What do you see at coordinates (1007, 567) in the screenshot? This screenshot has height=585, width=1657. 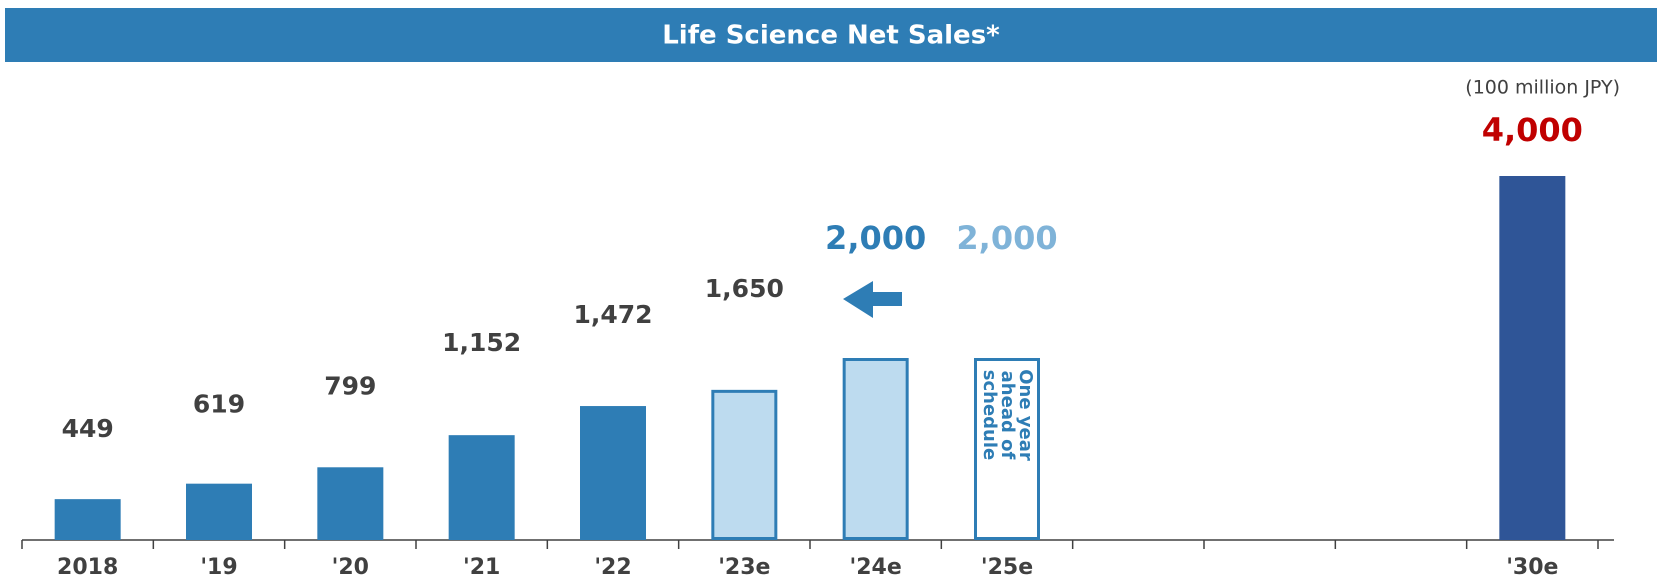 I see `x-tick-label: '25e` at bounding box center [1007, 567].